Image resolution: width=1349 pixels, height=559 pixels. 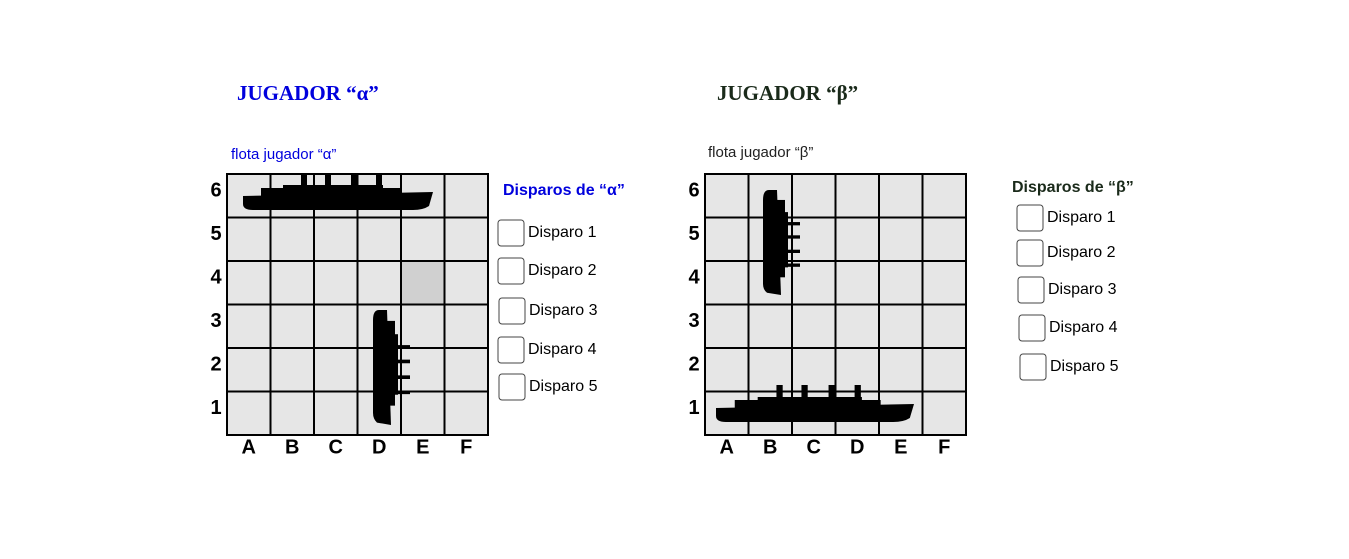 I want to click on row-label: 2, so click(x=215, y=365).